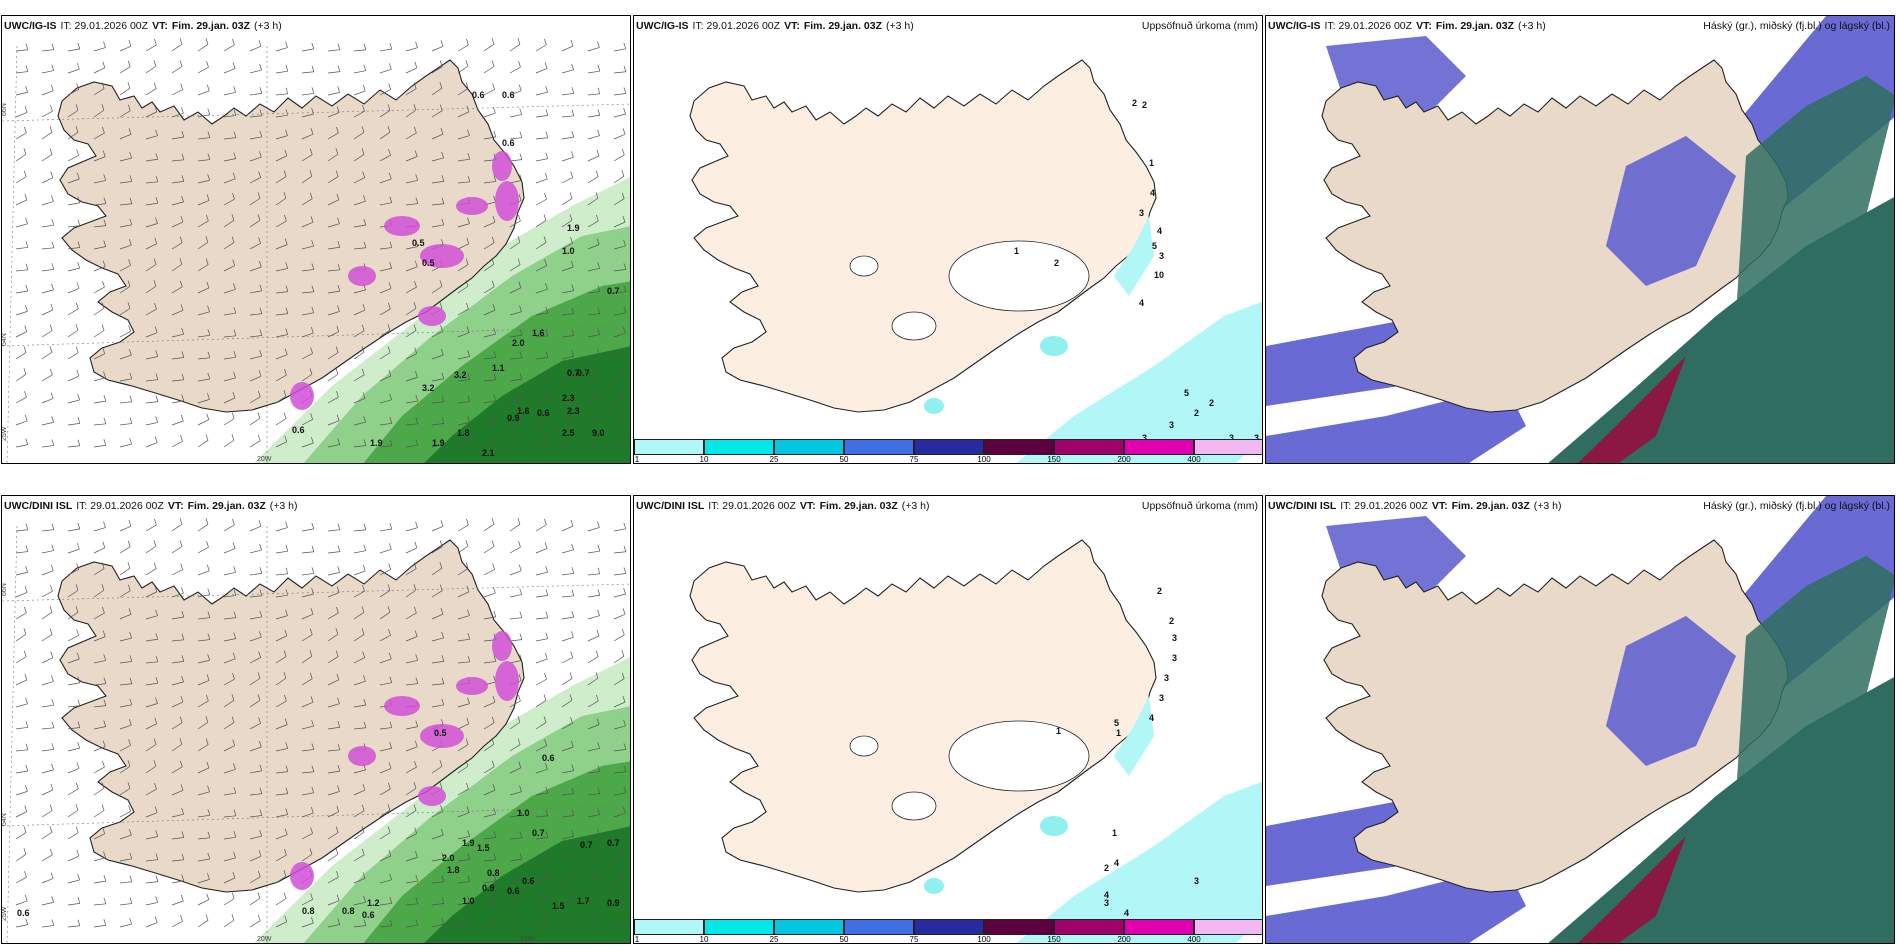 Image resolution: width=1900 pixels, height=950 pixels. Describe the element at coordinates (527, 404) in the screenshot. I see `precip-area-max` at that location.